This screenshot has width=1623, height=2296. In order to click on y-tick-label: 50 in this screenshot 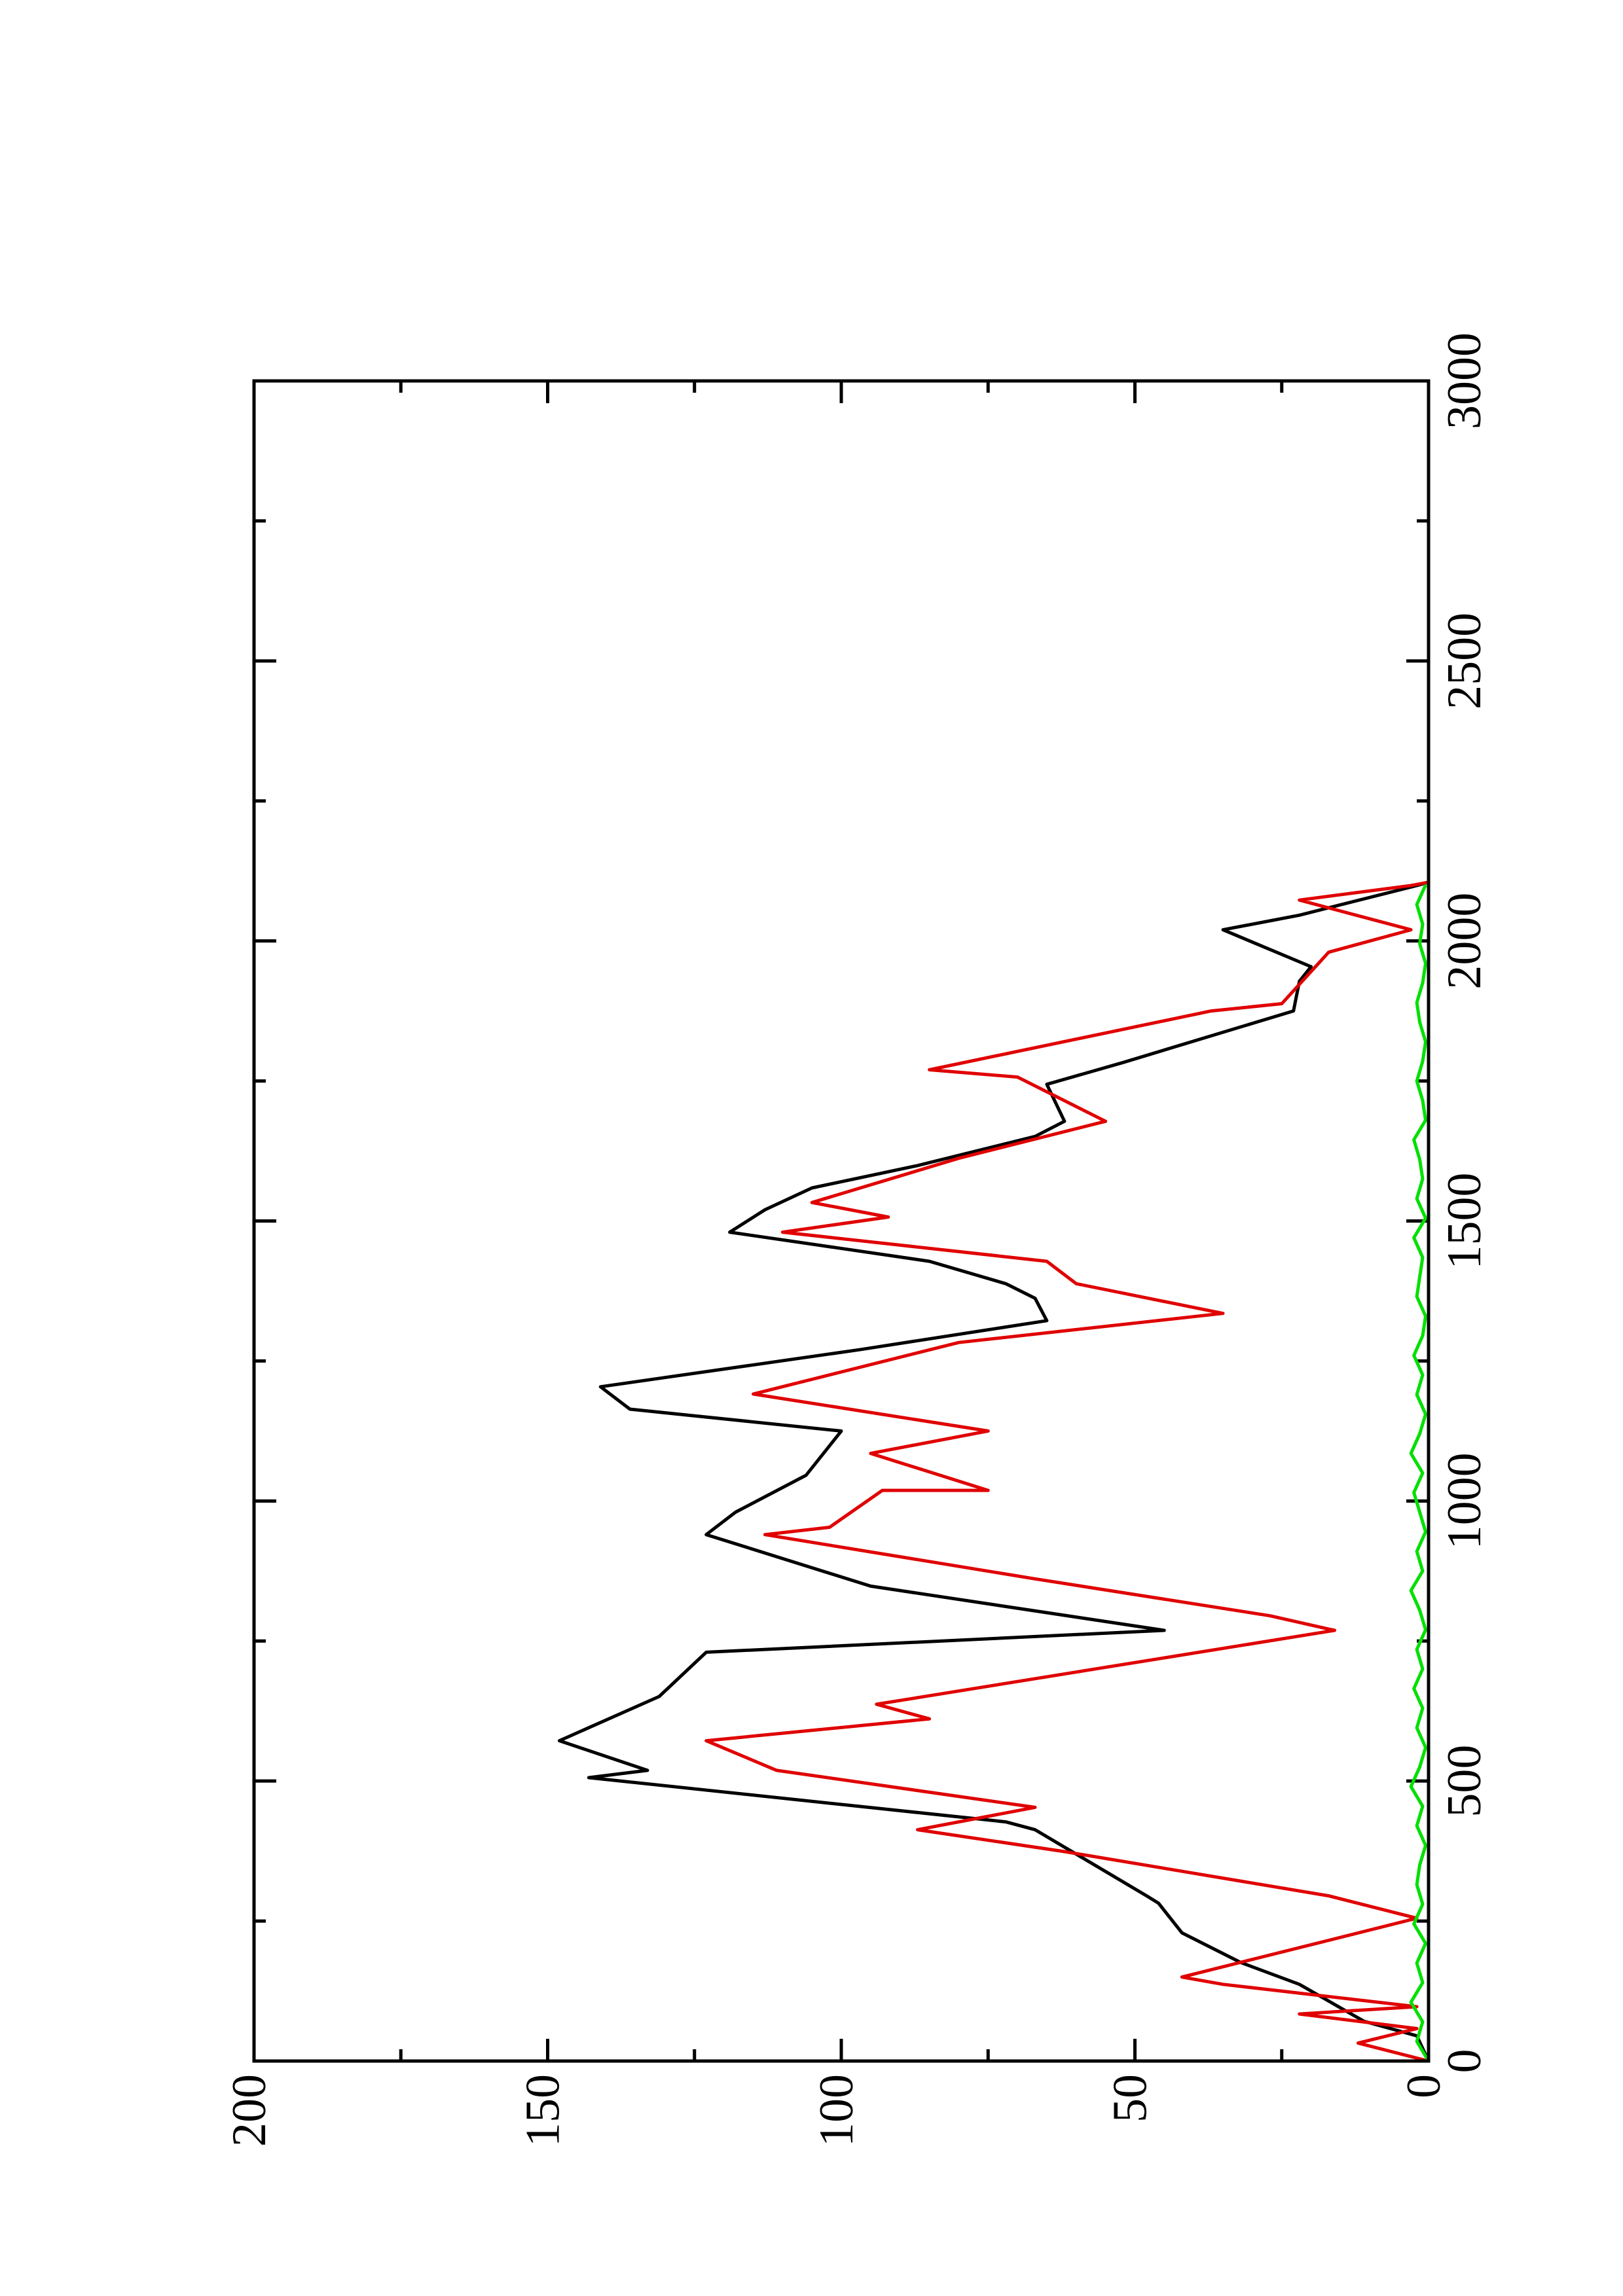, I will do `click(1130, 2098)`.